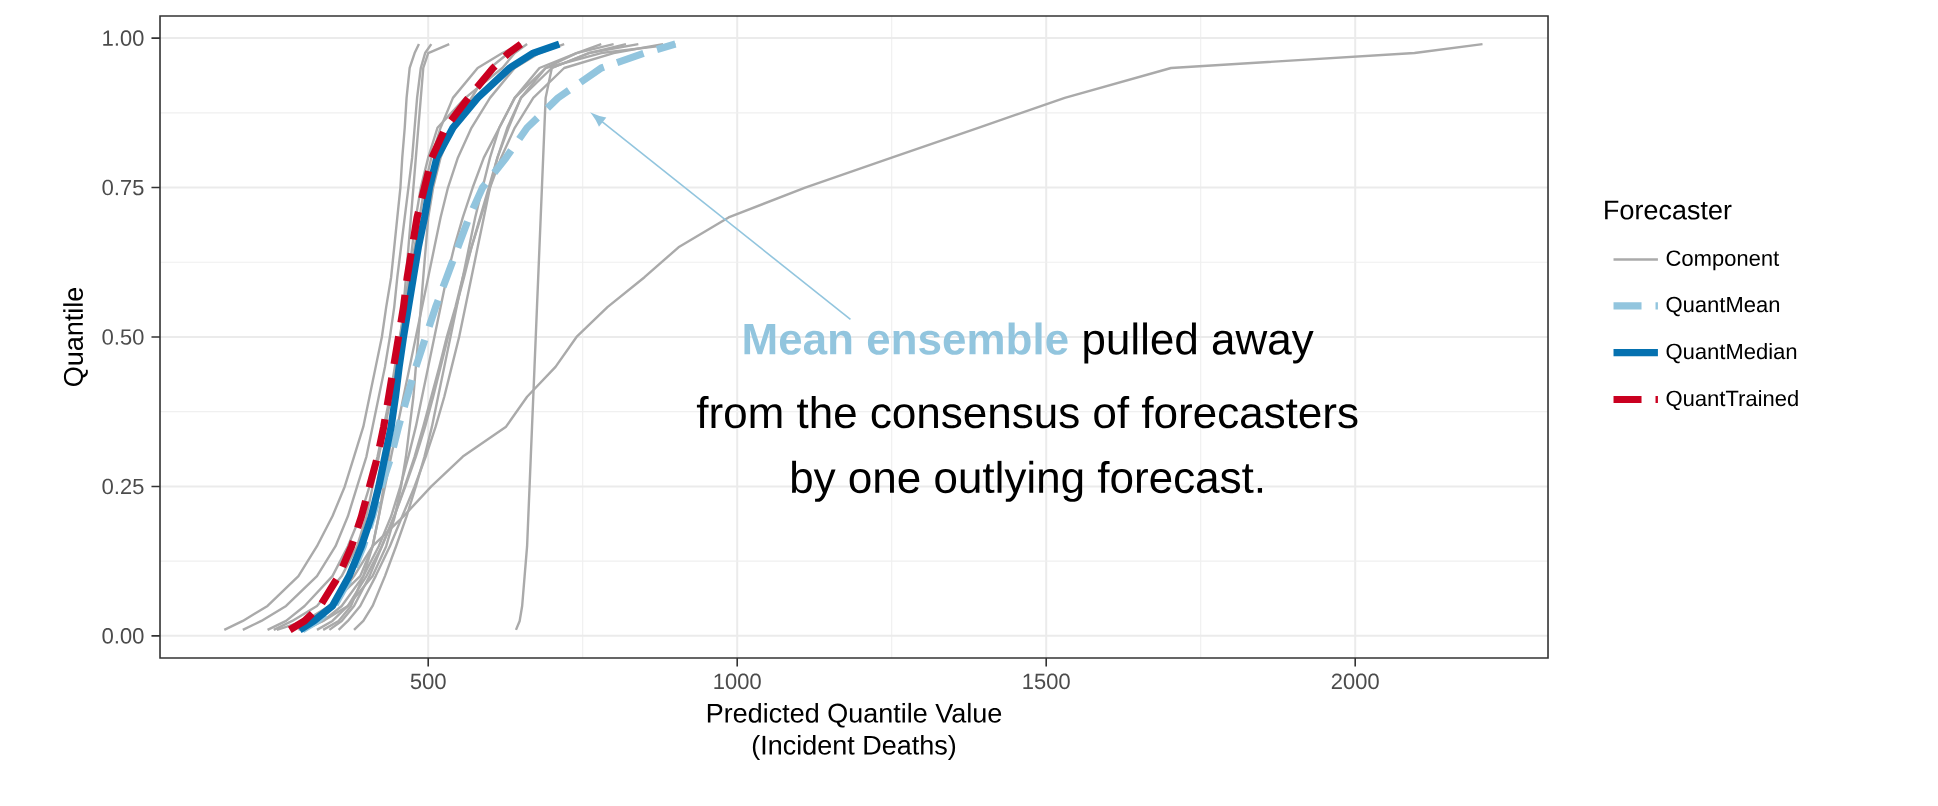 This screenshot has height=806, width=1938. I want to click on annotation: from the consensus of forecasters, so click(1027, 412).